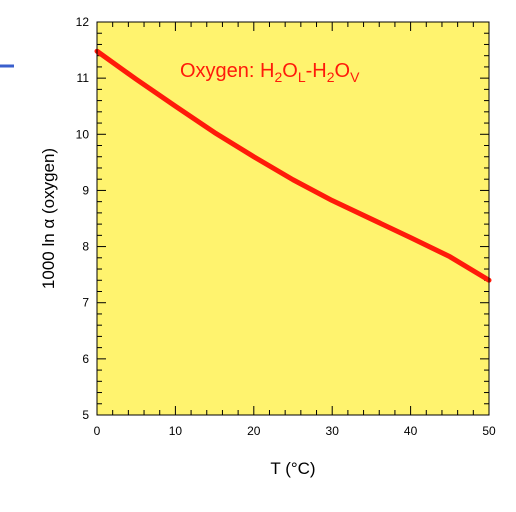  What do you see at coordinates (316, 71) in the screenshot?
I see `annotation-mid-2: -H` at bounding box center [316, 71].